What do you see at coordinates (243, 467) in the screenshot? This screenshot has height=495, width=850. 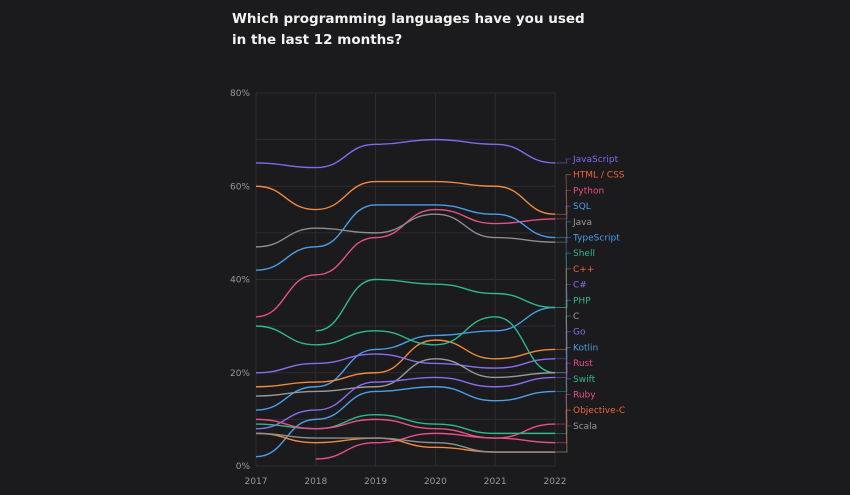 I see `y-tick-label: 0%` at bounding box center [243, 467].